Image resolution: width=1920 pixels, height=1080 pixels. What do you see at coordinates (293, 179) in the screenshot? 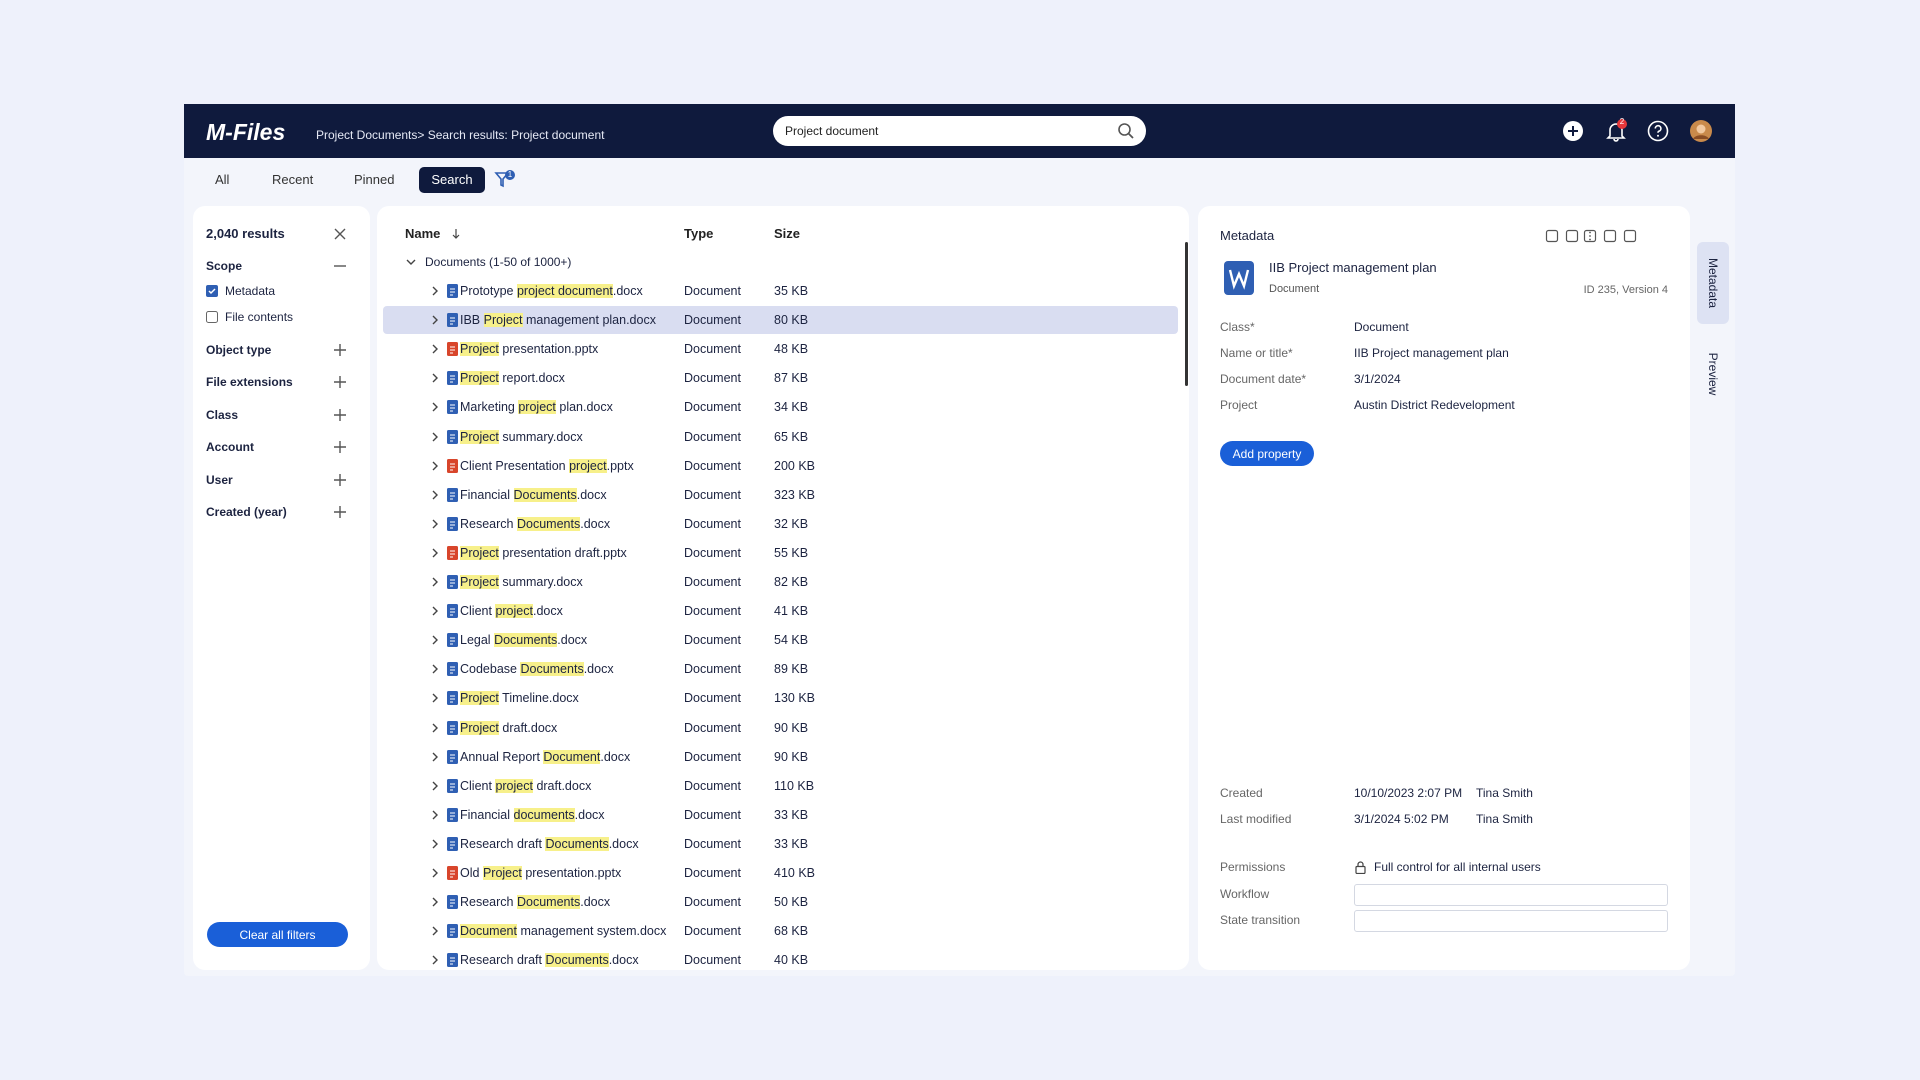
I see `tab-label: Recent` at bounding box center [293, 179].